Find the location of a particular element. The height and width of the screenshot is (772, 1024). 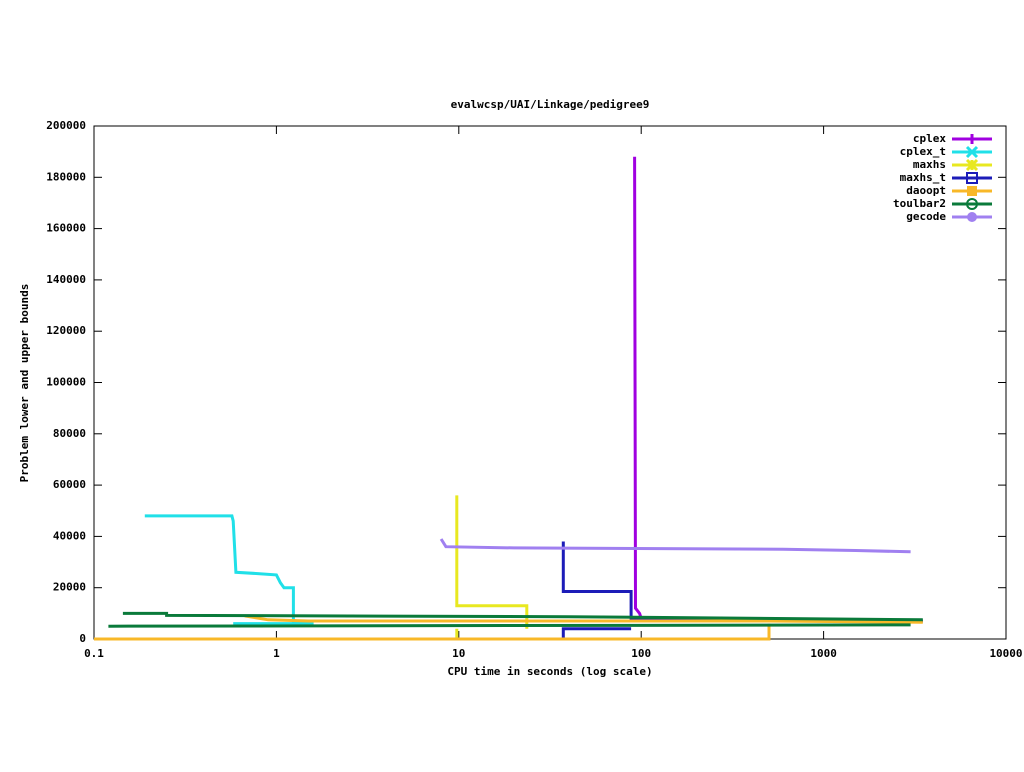

chart-title: evalwcsp/UAI/Linkage/pedigree9 is located at coordinates (550, 104).